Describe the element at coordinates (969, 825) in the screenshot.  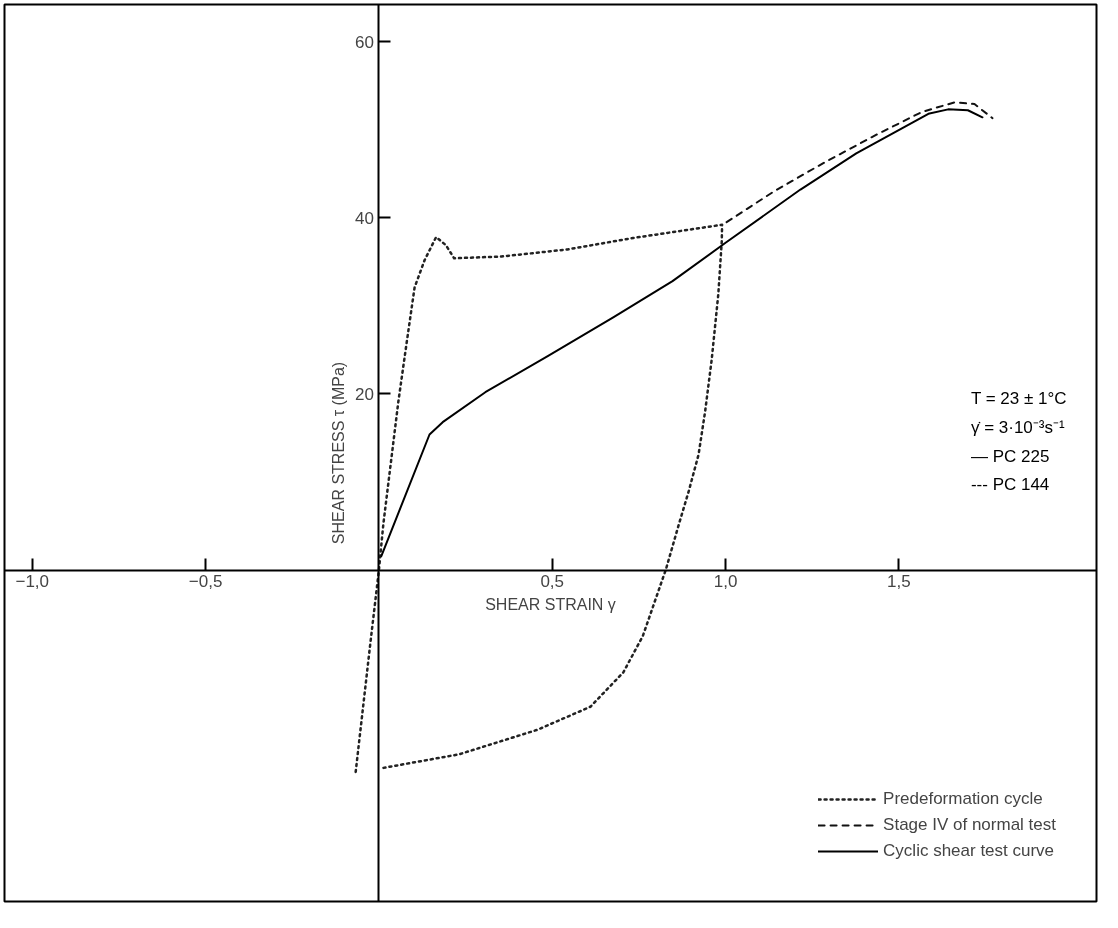
I see `legend-label: Stage IV of normal test` at that location.